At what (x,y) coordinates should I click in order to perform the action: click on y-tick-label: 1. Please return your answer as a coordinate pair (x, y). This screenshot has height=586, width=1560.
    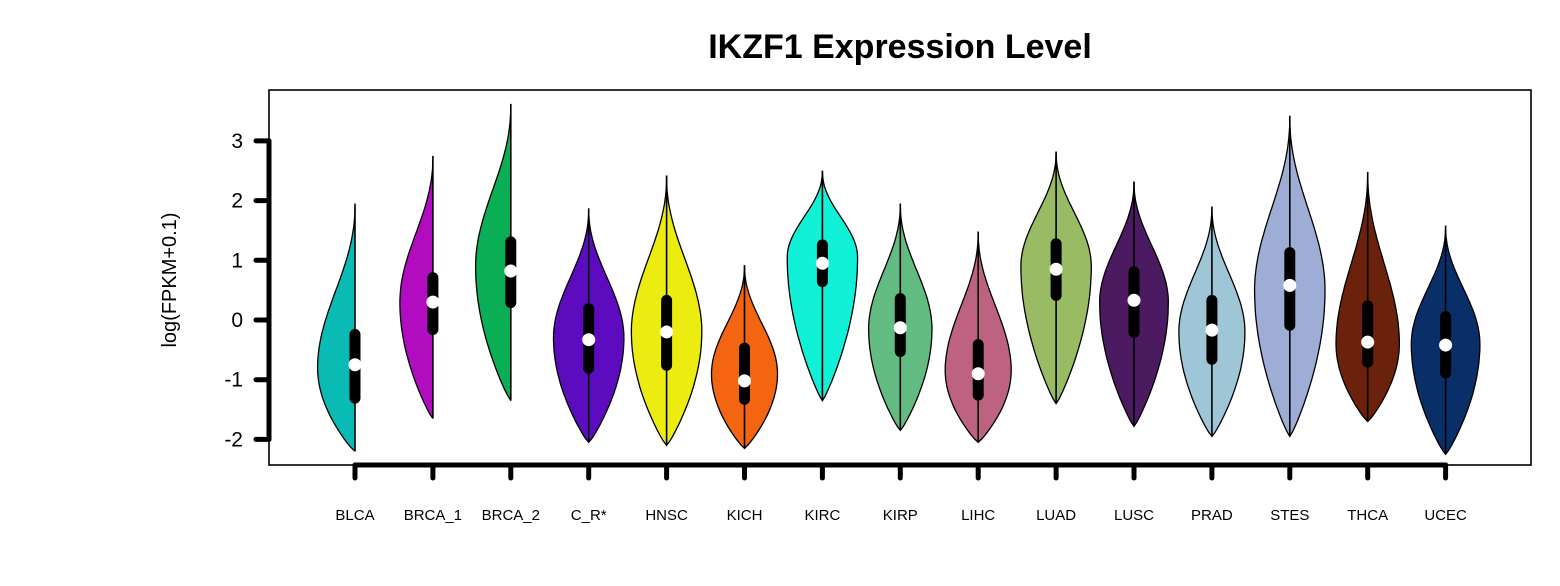
    Looking at the image, I should click on (237, 260).